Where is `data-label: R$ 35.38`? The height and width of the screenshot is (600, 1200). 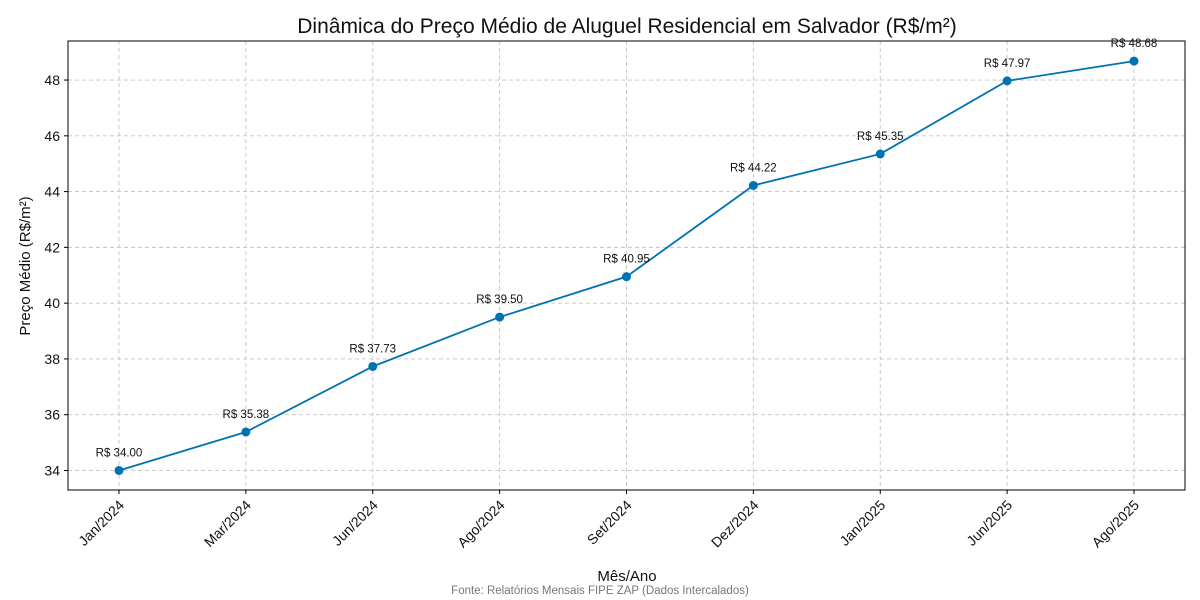
data-label: R$ 35.38 is located at coordinates (246, 415).